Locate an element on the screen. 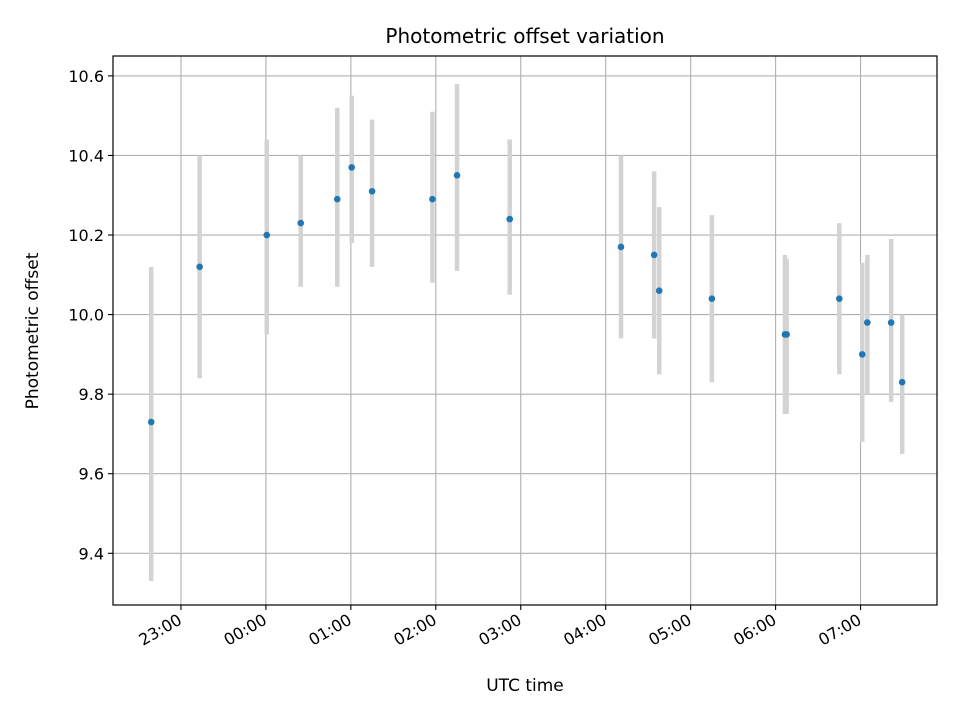 This screenshot has width=960, height=720. y-tick-label: 10.0 is located at coordinates (86, 315).